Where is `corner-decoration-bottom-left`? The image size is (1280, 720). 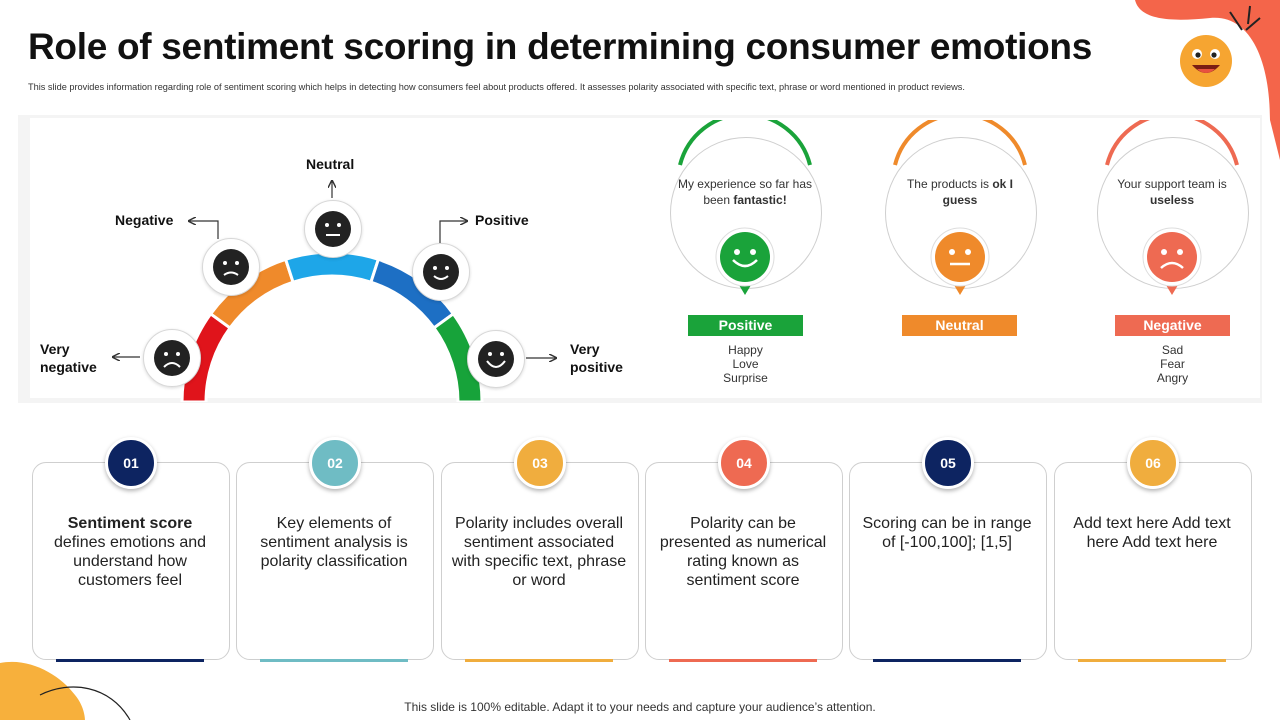
corner-decoration-bottom-left is located at coordinates (65, 690).